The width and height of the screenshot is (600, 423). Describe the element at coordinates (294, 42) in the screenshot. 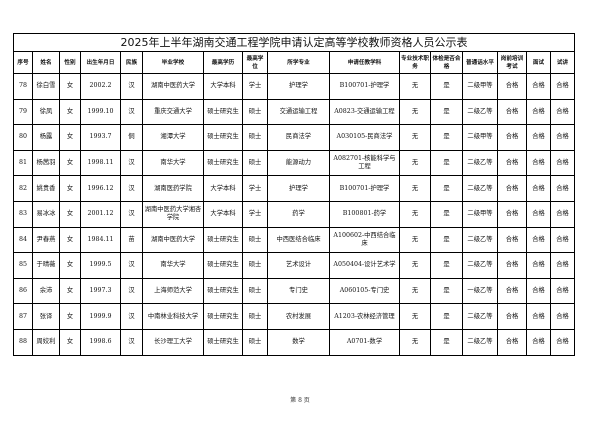

I see `table-title: 2025年上半年湖南交通工程学院申请认定高等学校教师资格人员公示表` at that location.